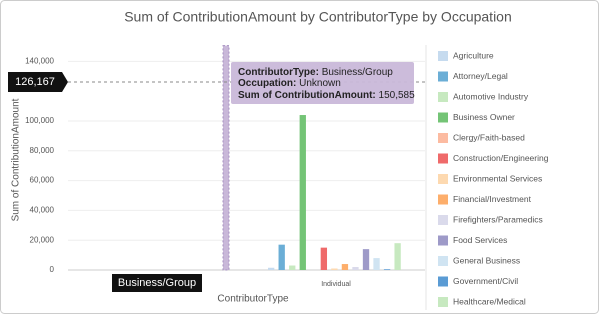 The width and height of the screenshot is (599, 319). Describe the element at coordinates (267, 83) in the screenshot. I see `tooltip-key: Occupation:` at that location.